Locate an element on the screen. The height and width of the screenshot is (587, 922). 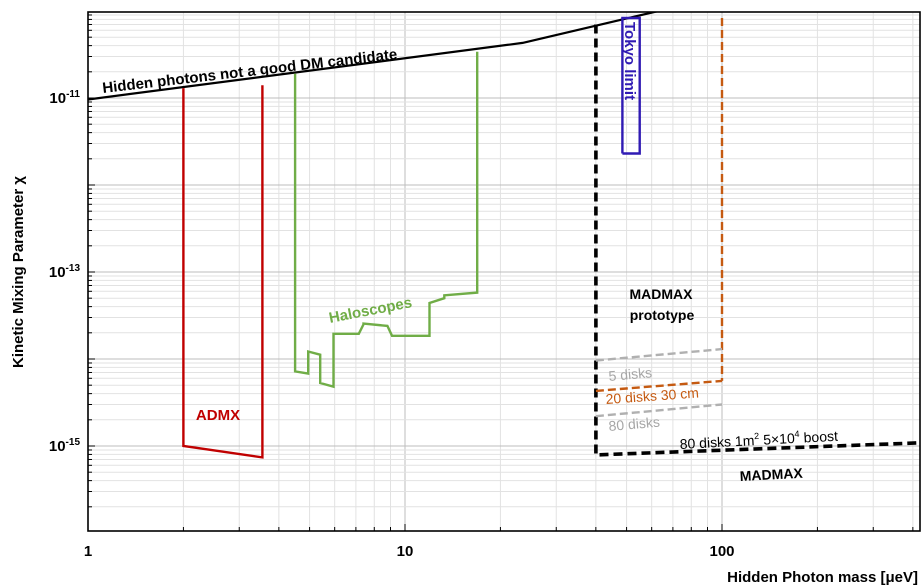
y-axis-title: Kinetic Mixing Parameter χ is located at coordinates (18, 272).